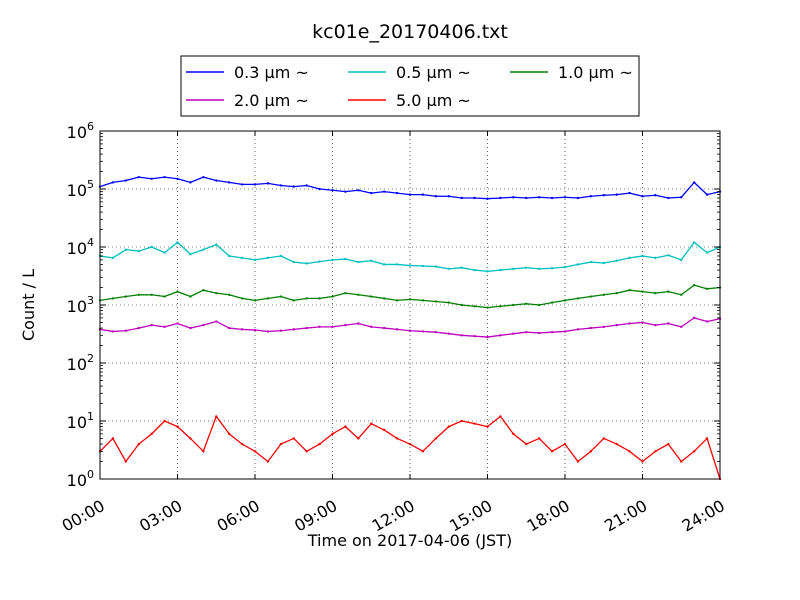 The width and height of the screenshot is (800, 600). I want to click on legend-label: 1.0 μm ~, so click(595, 72).